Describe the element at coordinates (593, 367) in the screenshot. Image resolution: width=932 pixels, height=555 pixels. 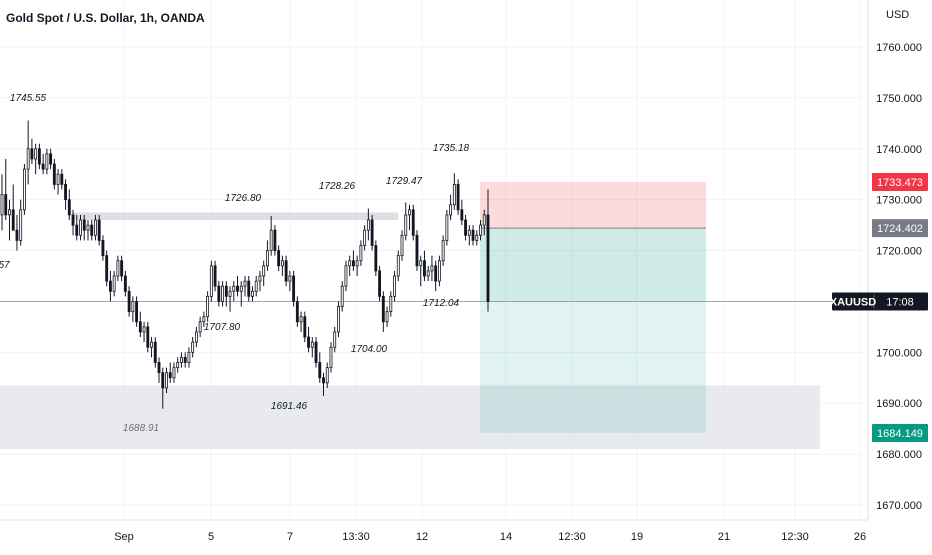
I see `profit-zone` at that location.